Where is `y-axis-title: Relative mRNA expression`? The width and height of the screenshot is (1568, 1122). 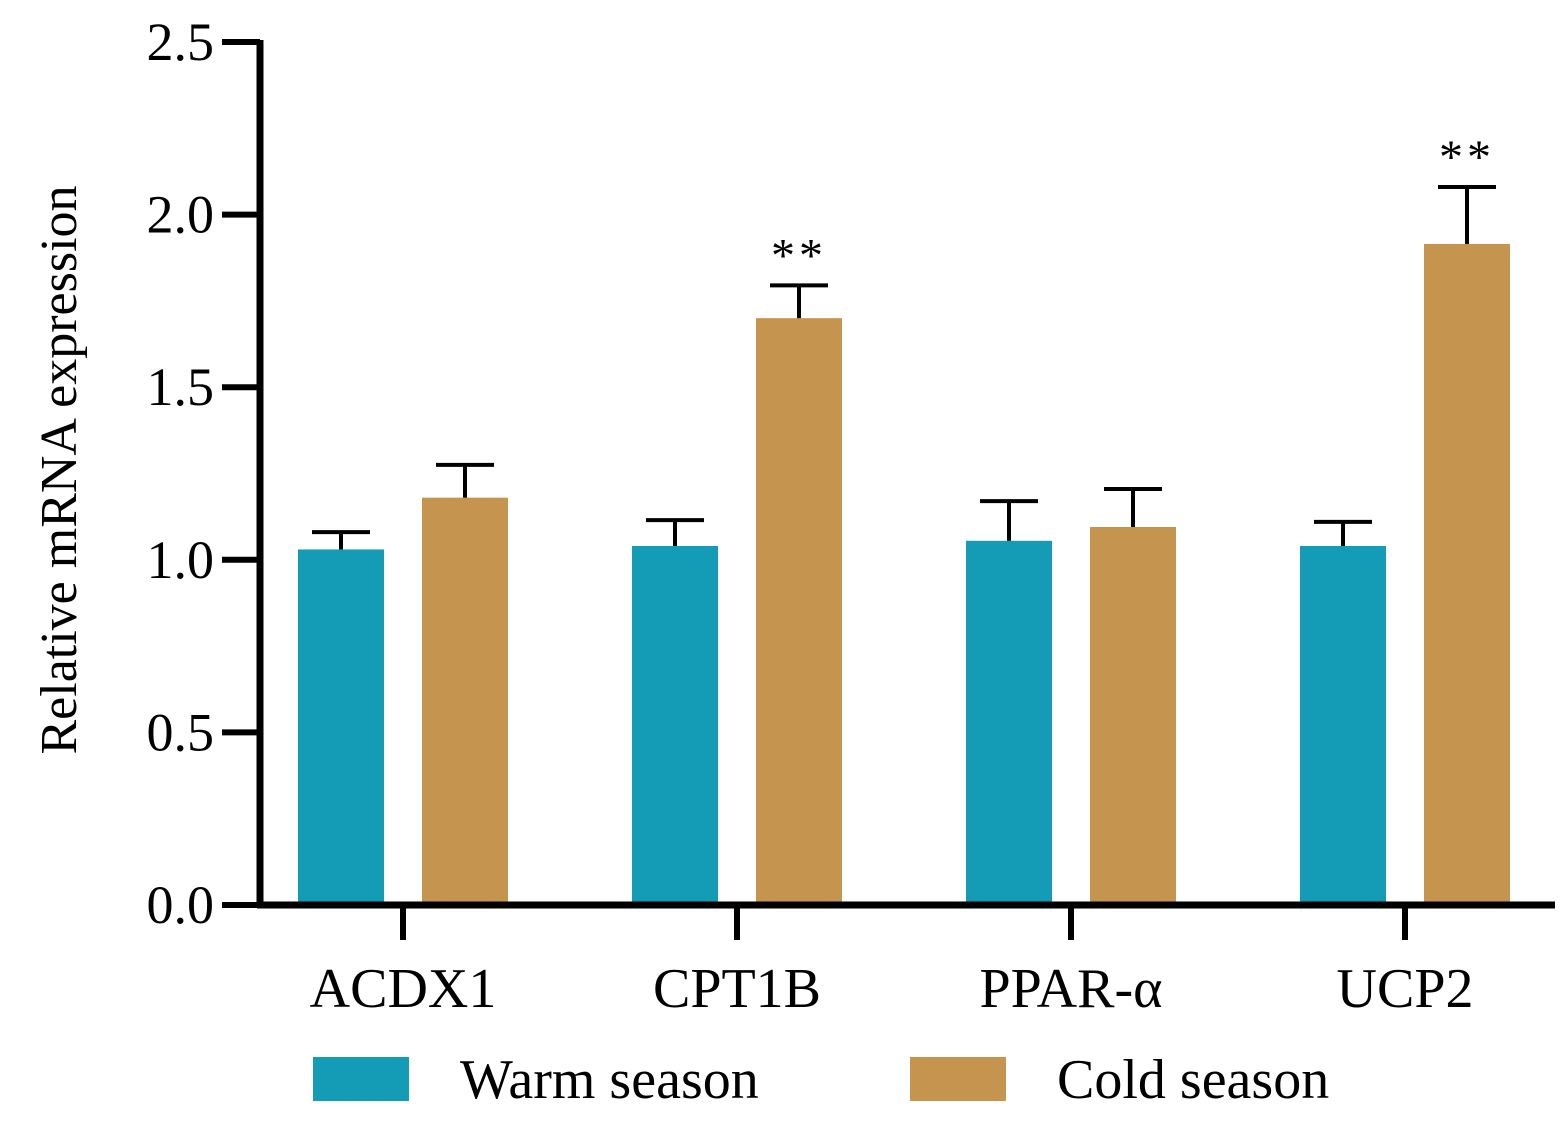 y-axis-title: Relative mRNA expression is located at coordinates (59, 469).